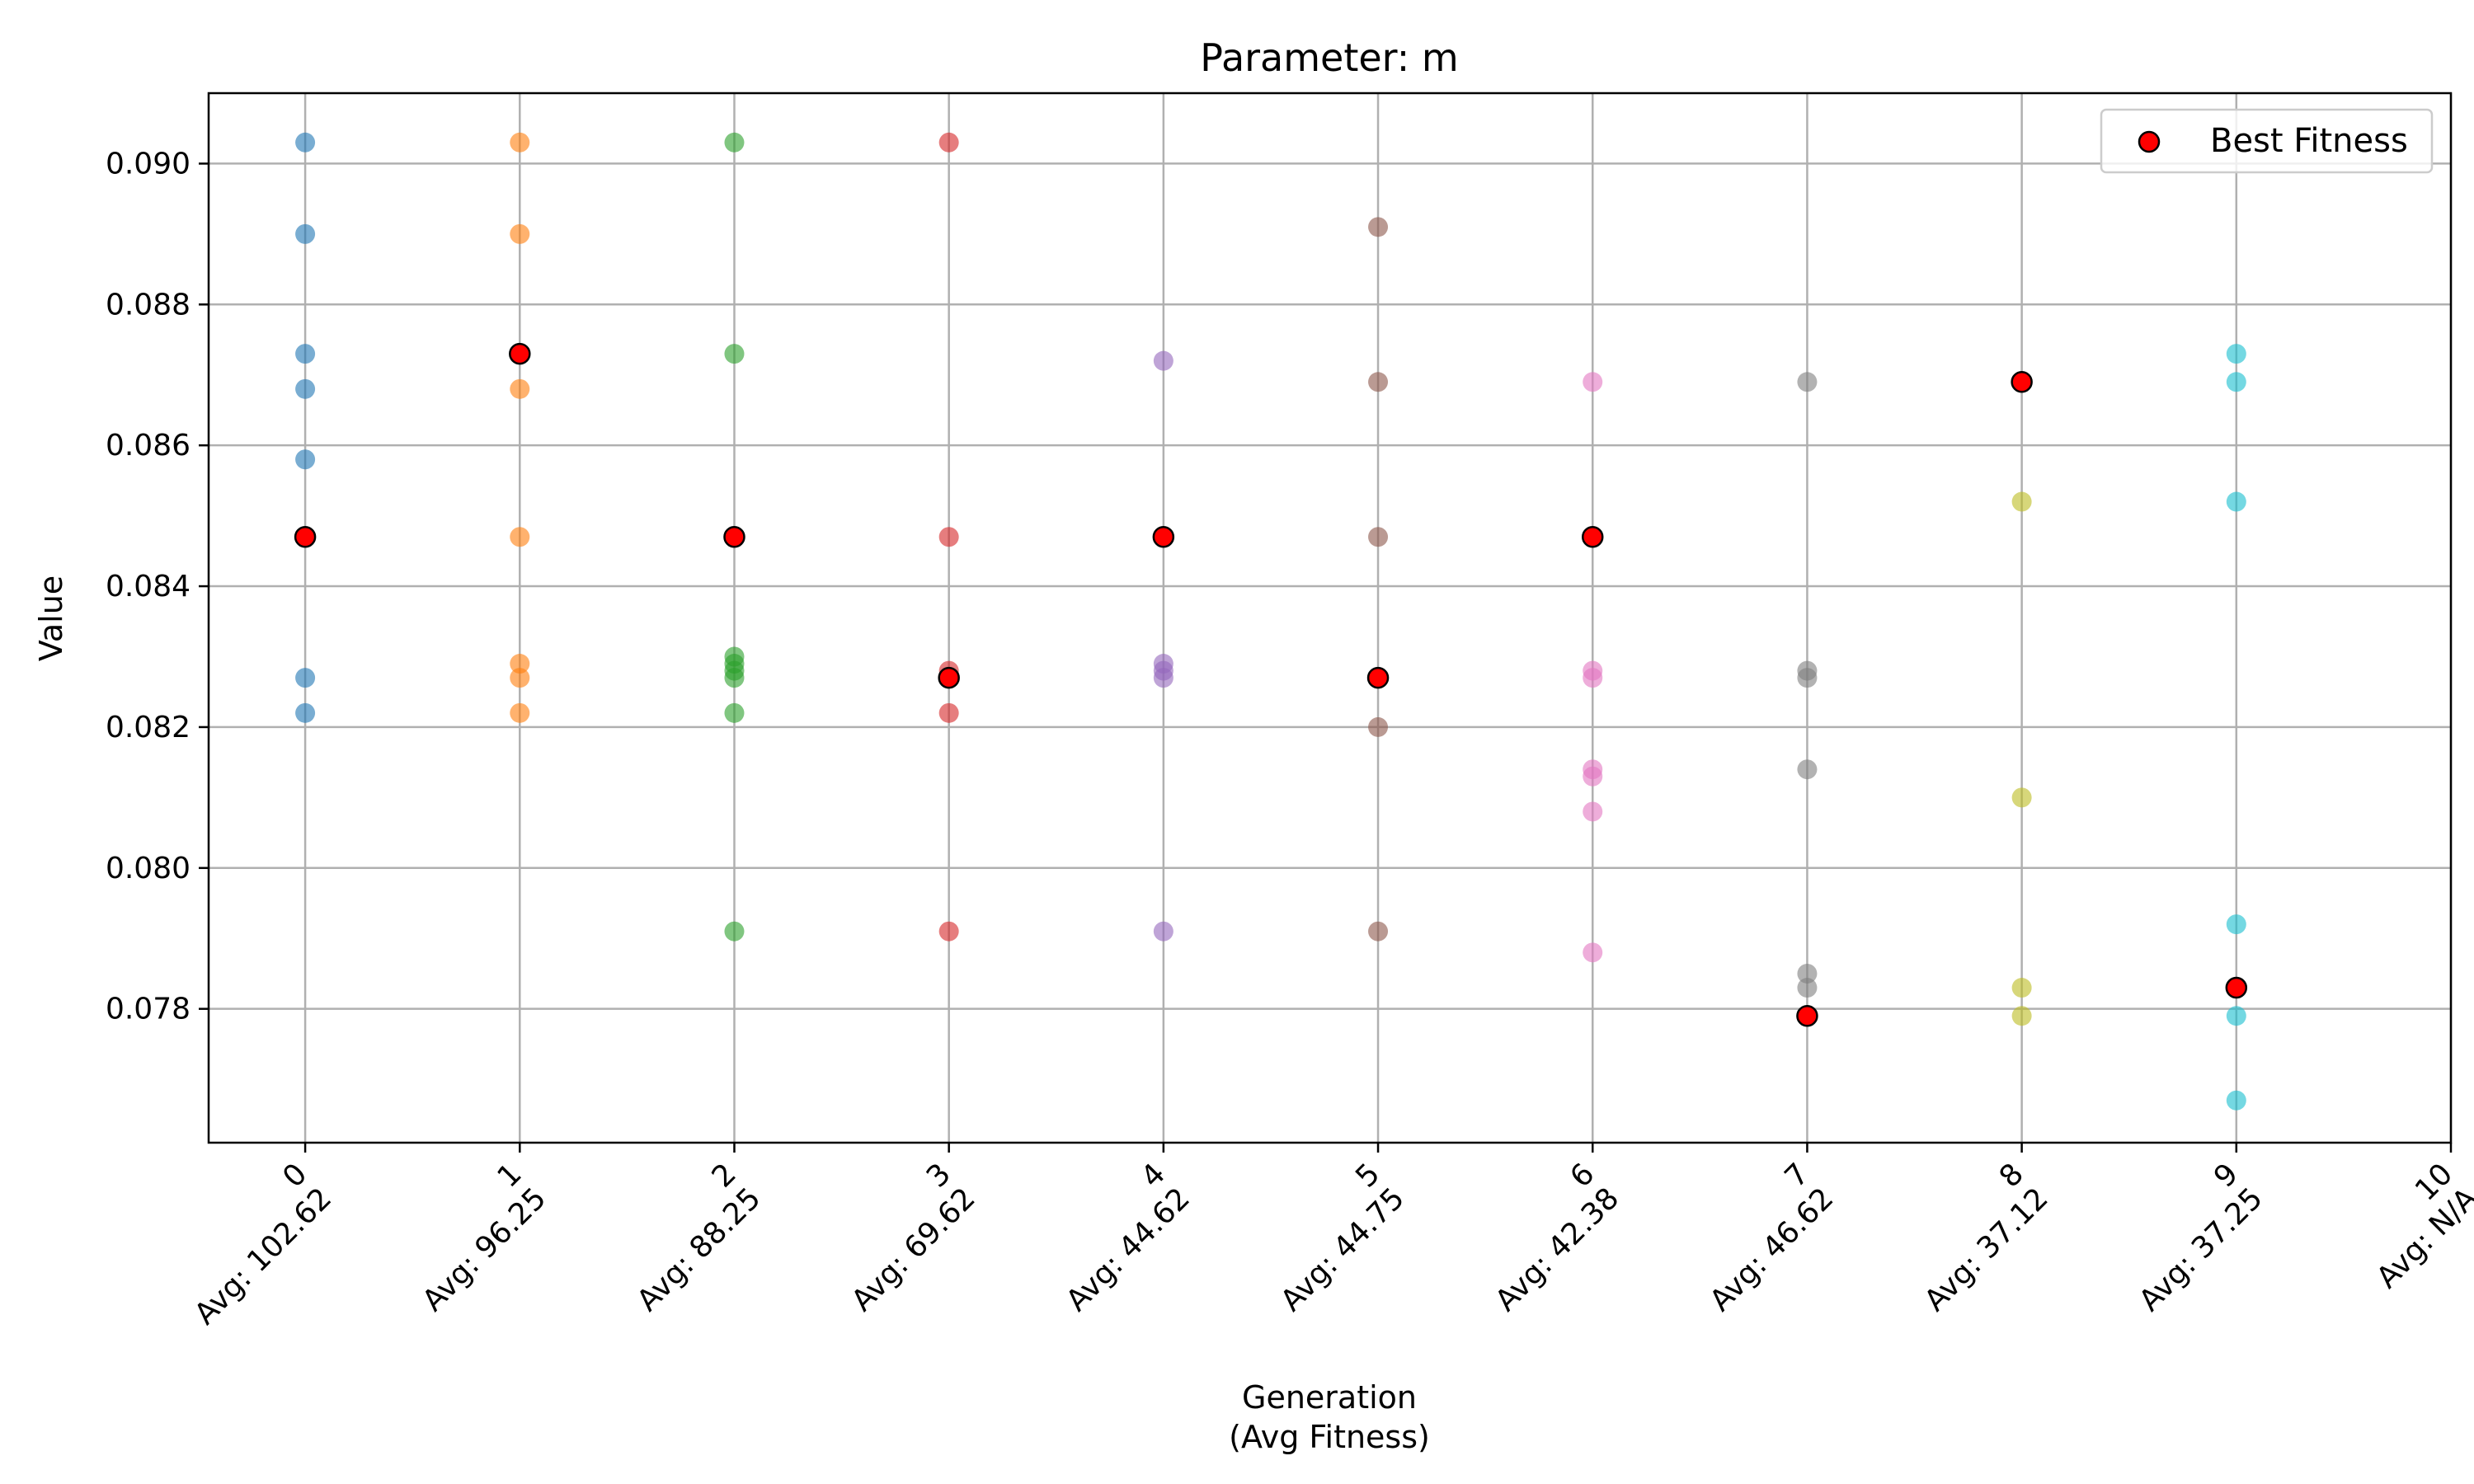  Describe the element at coordinates (1329, 1397) in the screenshot. I see `x-axis-label-line1: Generation` at that location.